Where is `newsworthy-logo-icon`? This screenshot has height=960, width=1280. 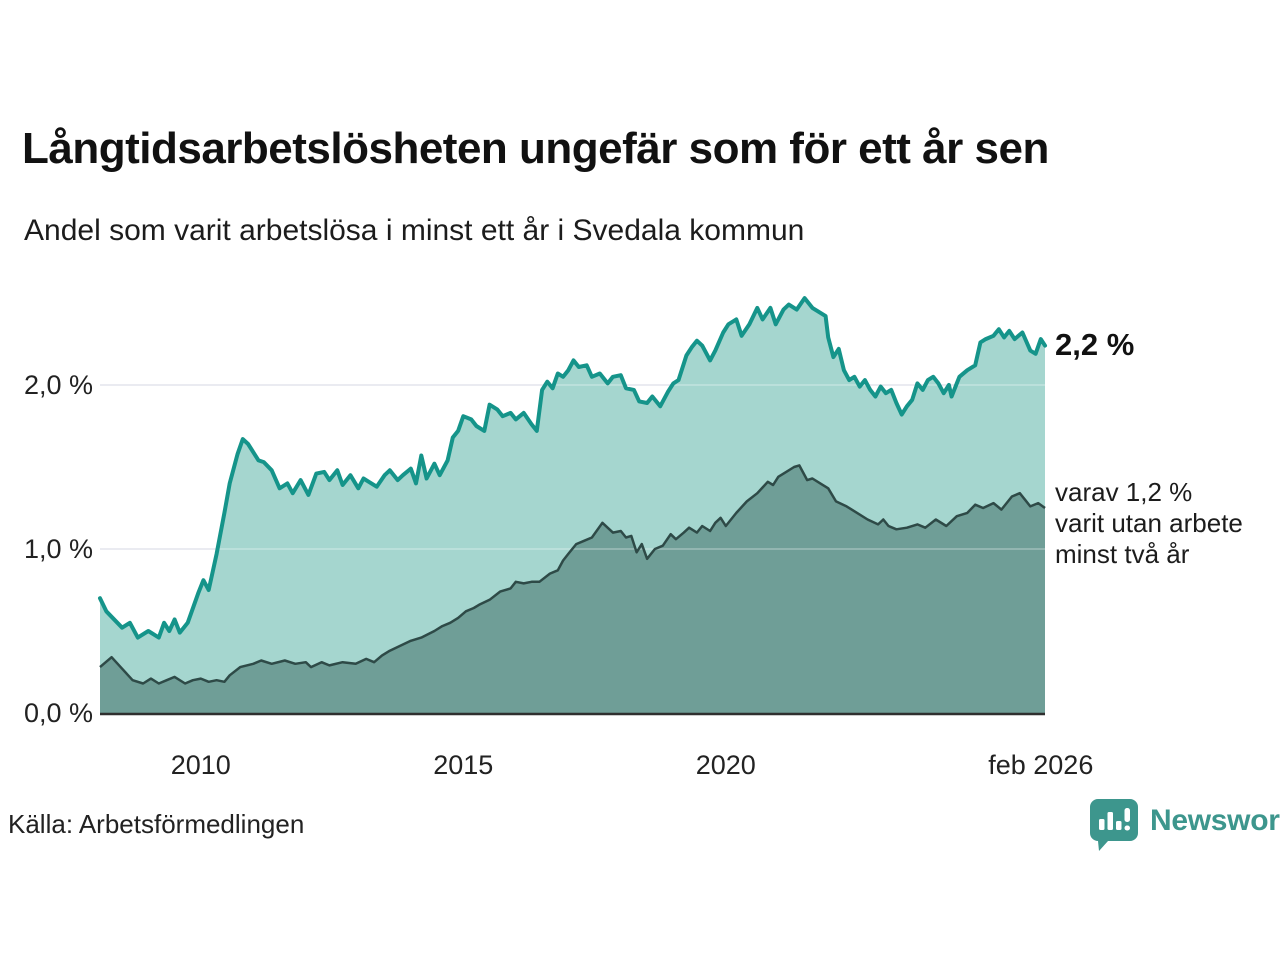
newsworthy-logo-icon is located at coordinates (1114, 825).